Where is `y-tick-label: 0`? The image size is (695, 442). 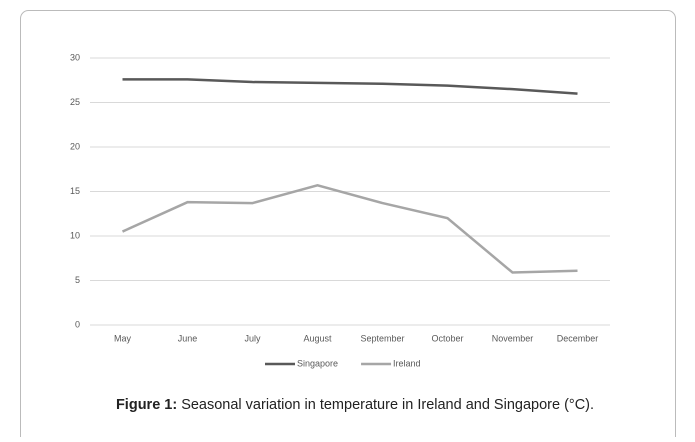
y-tick-label: 0 is located at coordinates (77, 324).